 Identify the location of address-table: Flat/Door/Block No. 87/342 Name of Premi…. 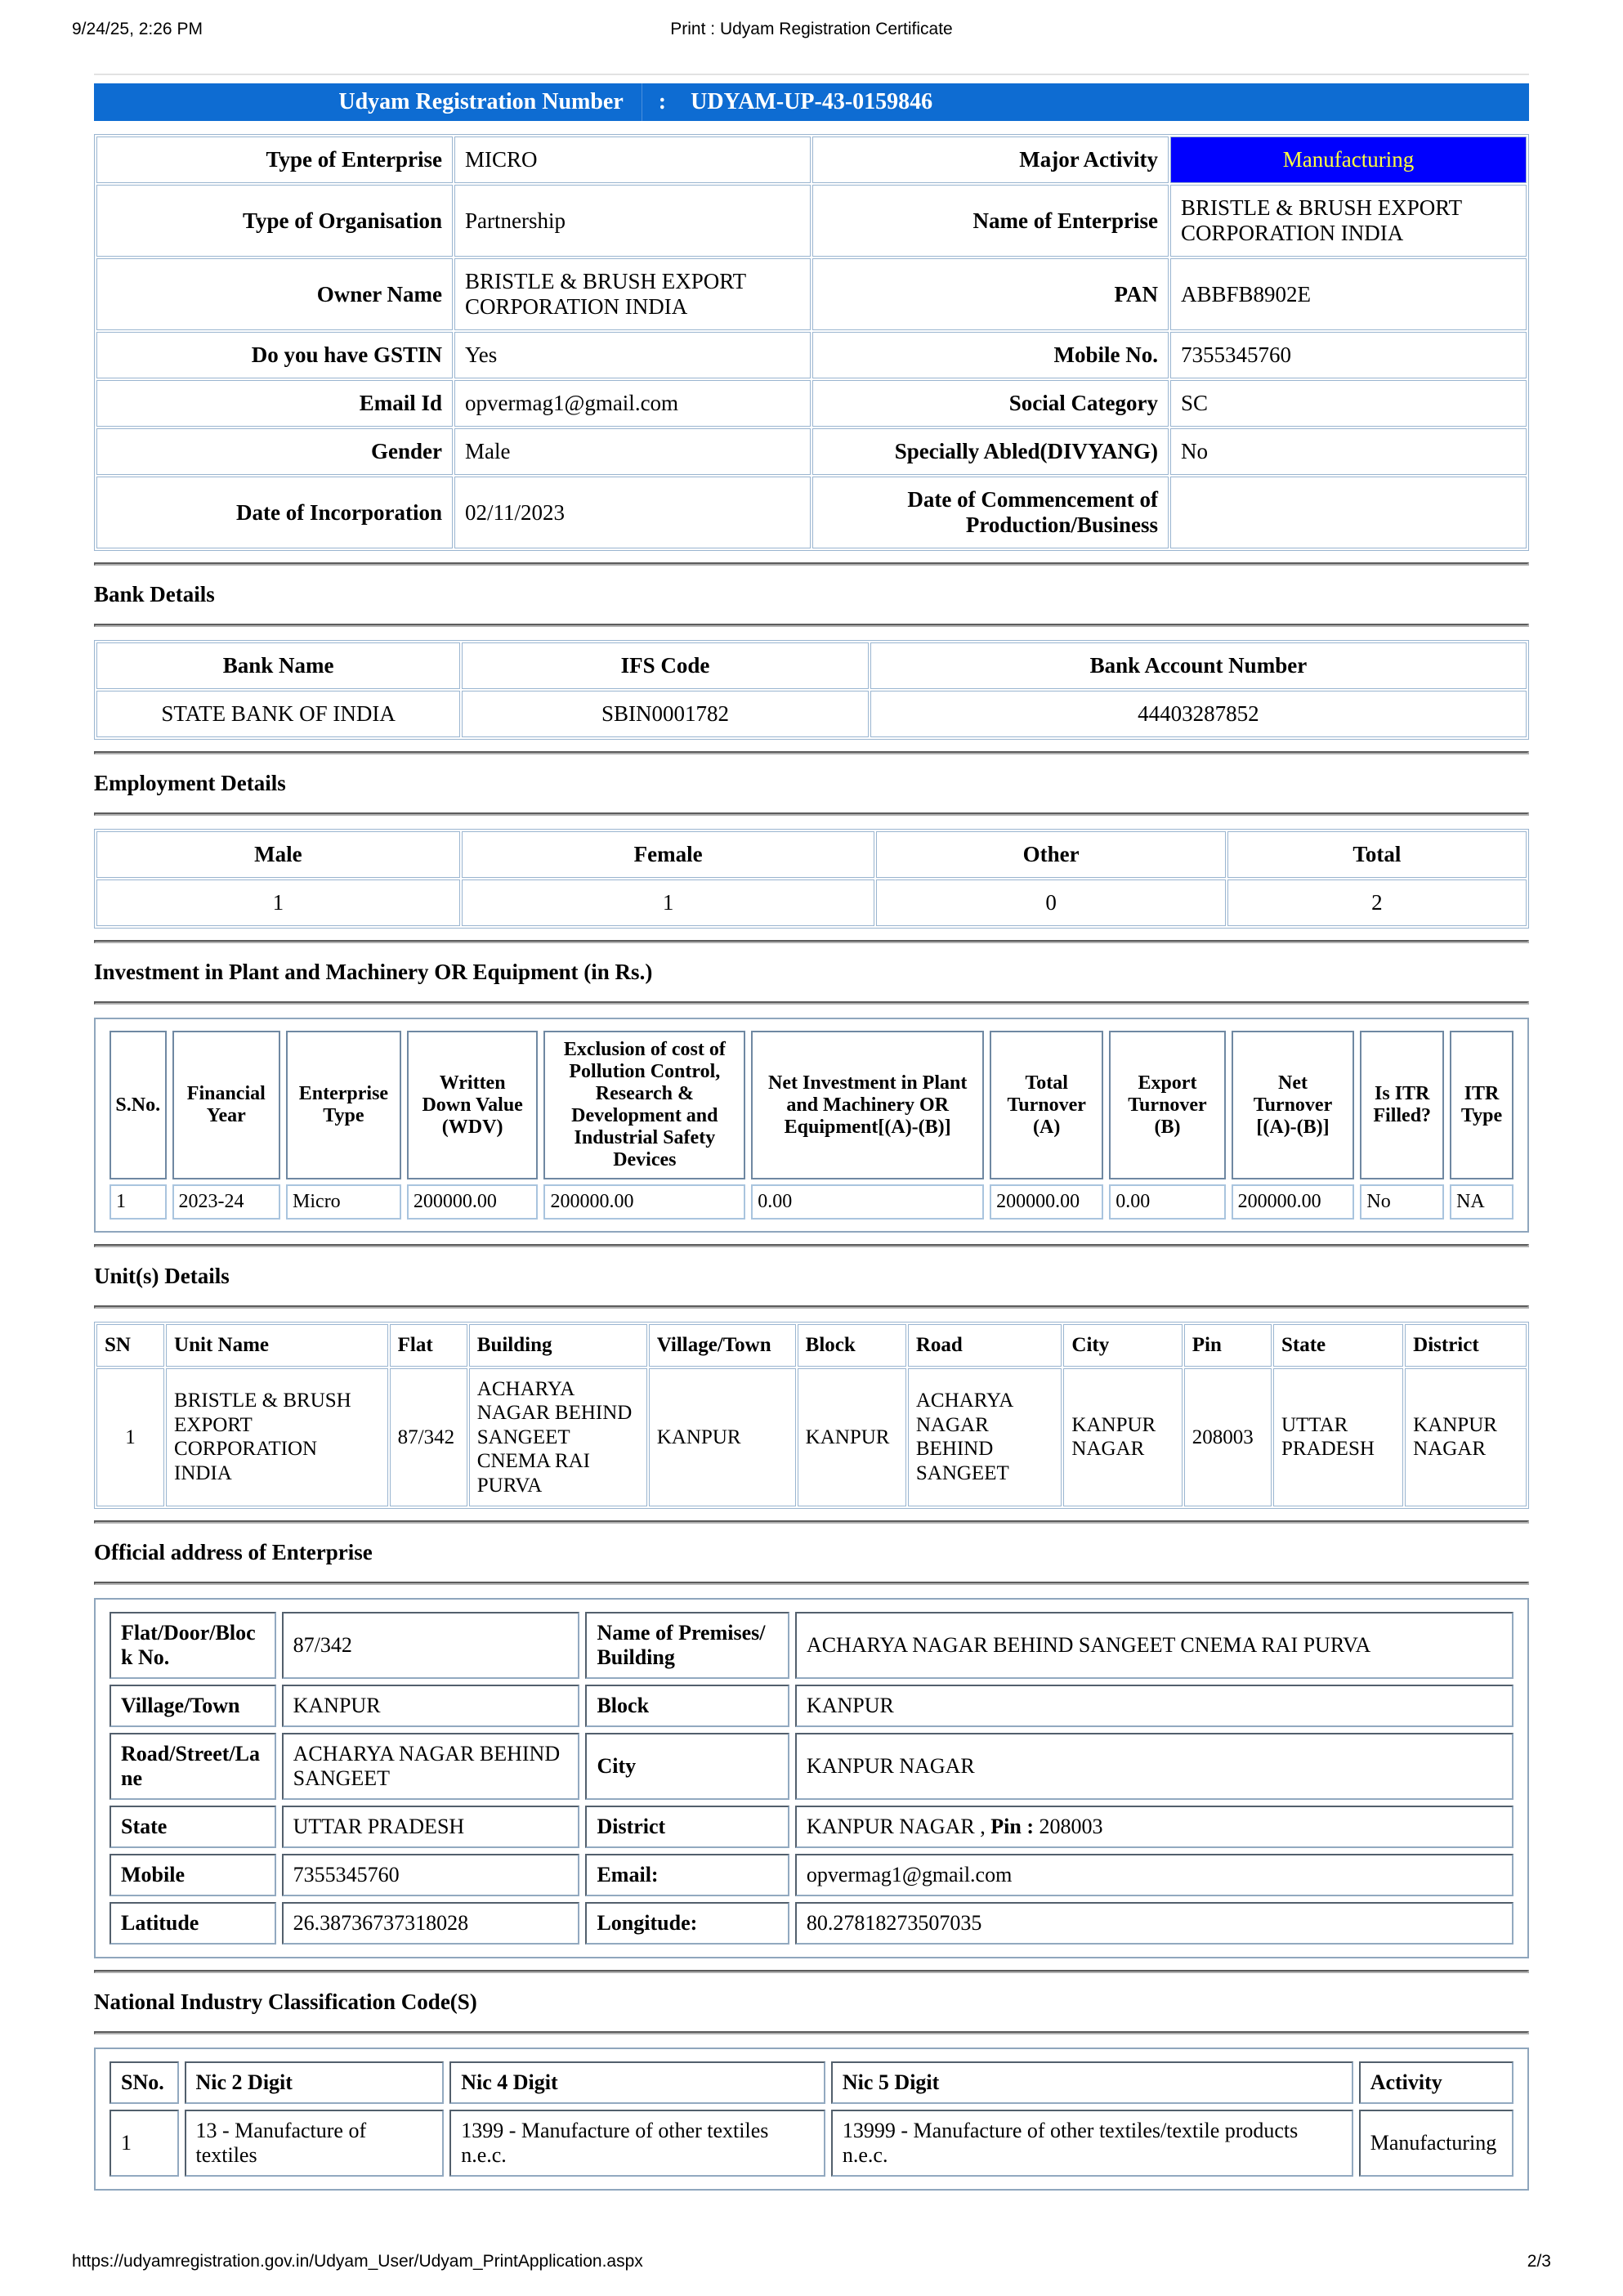
(811, 1778).